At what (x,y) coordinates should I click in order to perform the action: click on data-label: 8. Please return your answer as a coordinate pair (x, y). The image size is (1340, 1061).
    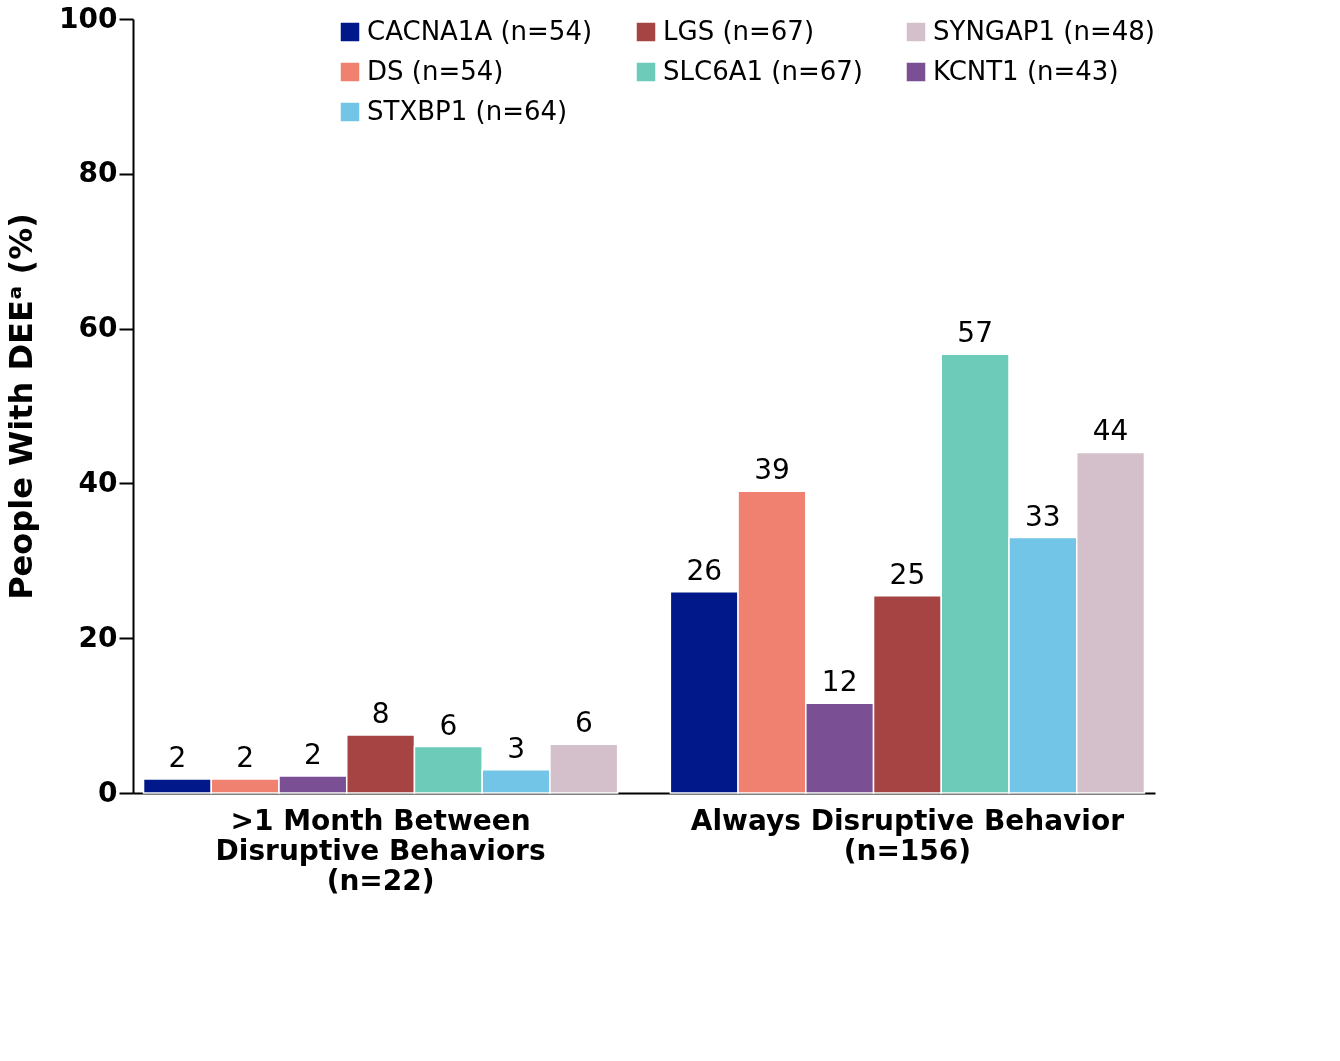
    Looking at the image, I should click on (380, 713).